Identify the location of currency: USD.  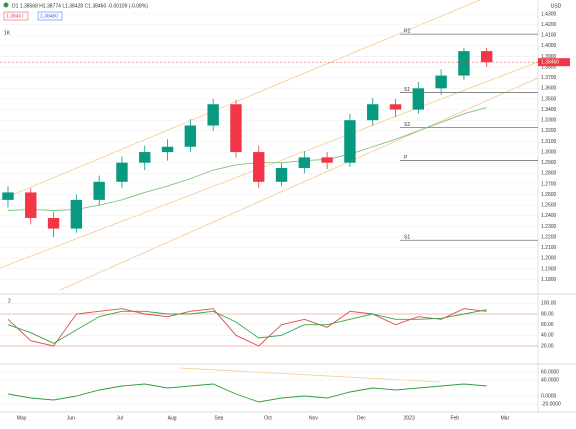
(556, 6).